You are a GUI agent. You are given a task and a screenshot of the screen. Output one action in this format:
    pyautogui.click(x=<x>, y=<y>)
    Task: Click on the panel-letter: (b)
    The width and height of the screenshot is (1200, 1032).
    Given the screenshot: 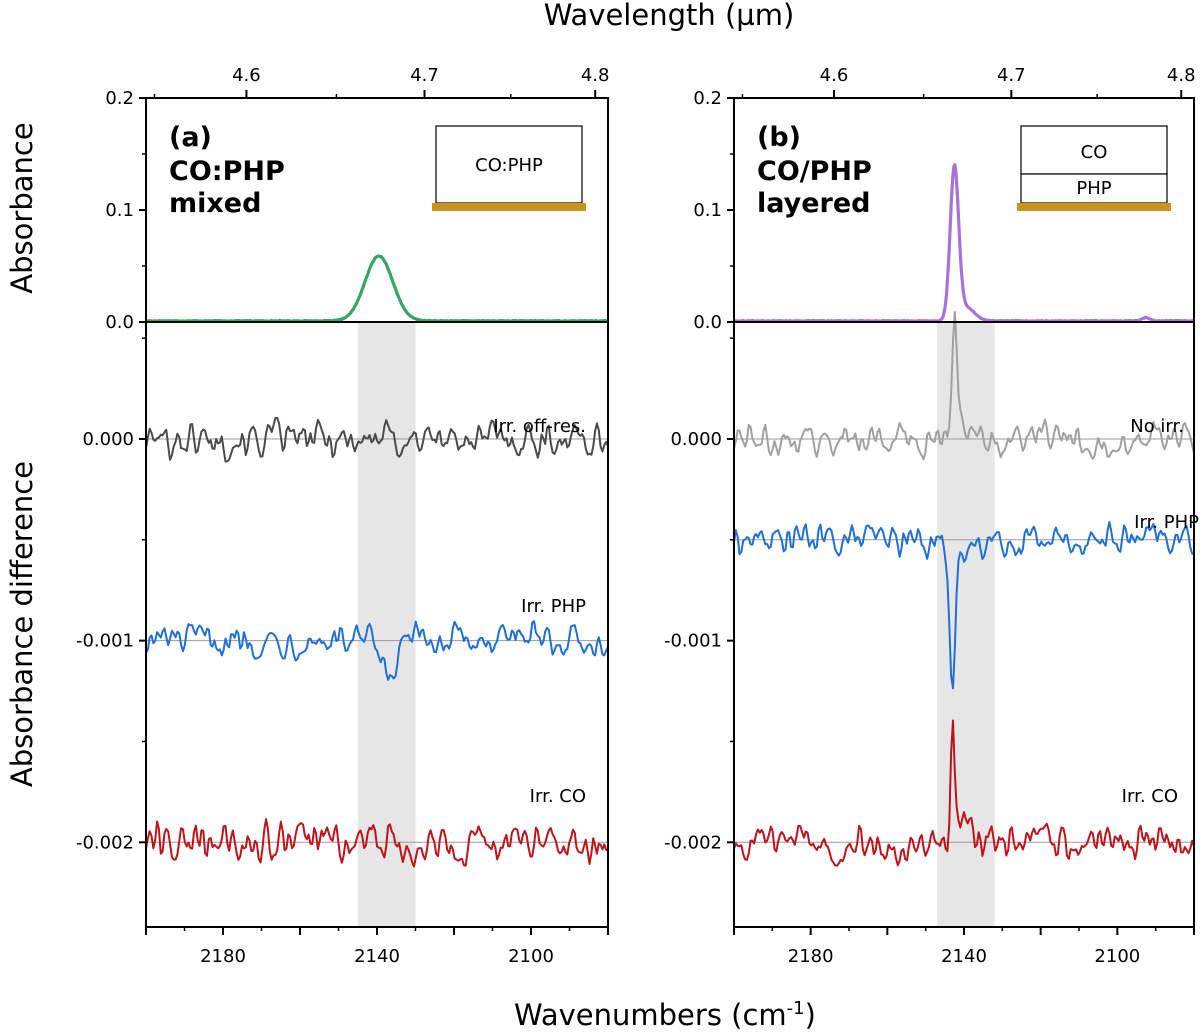 What is the action you would take?
    pyautogui.click(x=779, y=137)
    